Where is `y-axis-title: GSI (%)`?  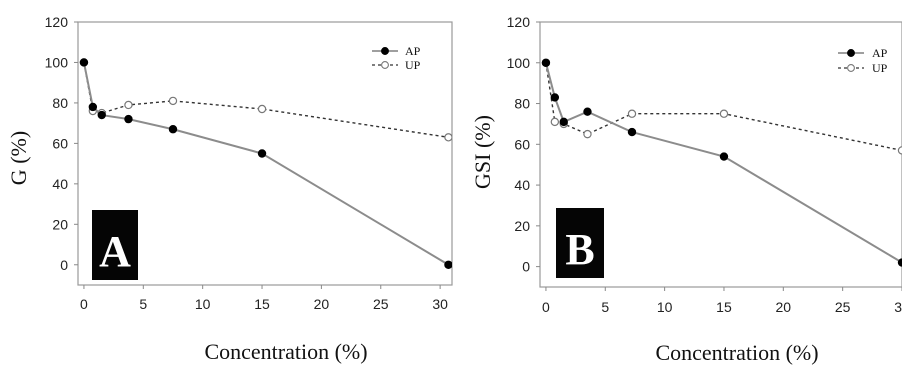 y-axis-title: GSI (%) is located at coordinates (482, 152).